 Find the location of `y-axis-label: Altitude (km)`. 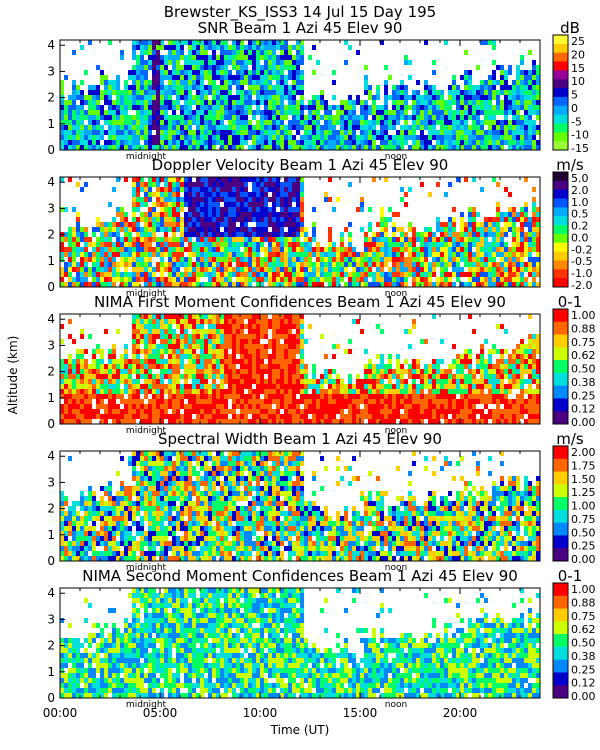

y-axis-label: Altitude (km) is located at coordinates (13, 375).